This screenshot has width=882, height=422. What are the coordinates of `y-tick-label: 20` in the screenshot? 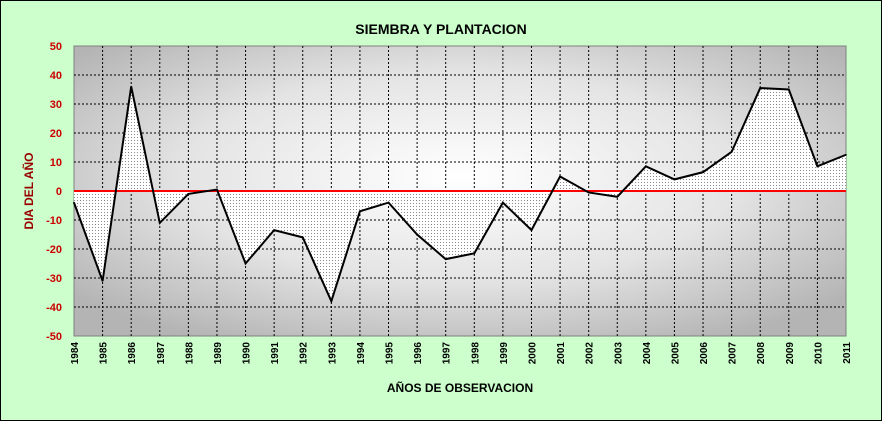 It's located at (56, 134).